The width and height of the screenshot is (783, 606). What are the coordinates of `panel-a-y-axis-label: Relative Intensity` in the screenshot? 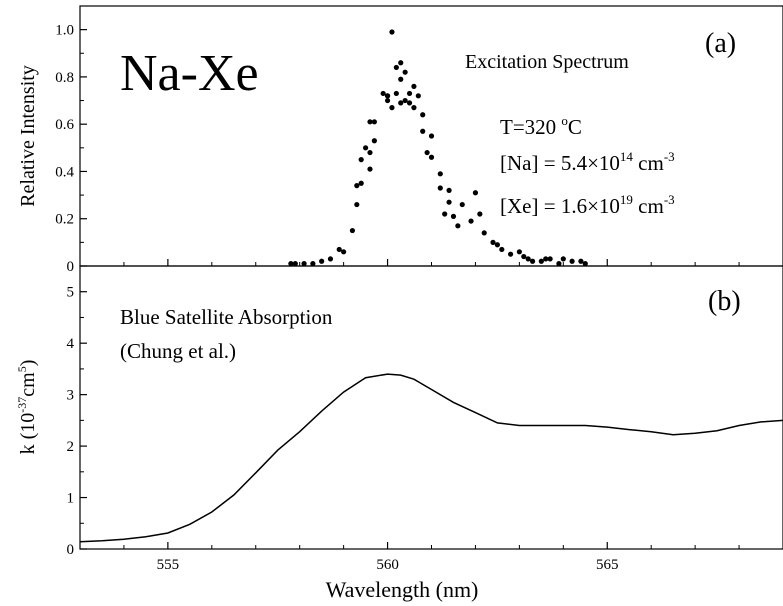 It's located at (28, 136).